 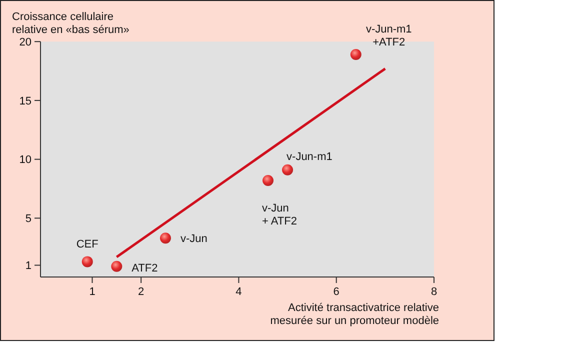 What do you see at coordinates (28, 266) in the screenshot?
I see `y-tick-label: 1` at bounding box center [28, 266].